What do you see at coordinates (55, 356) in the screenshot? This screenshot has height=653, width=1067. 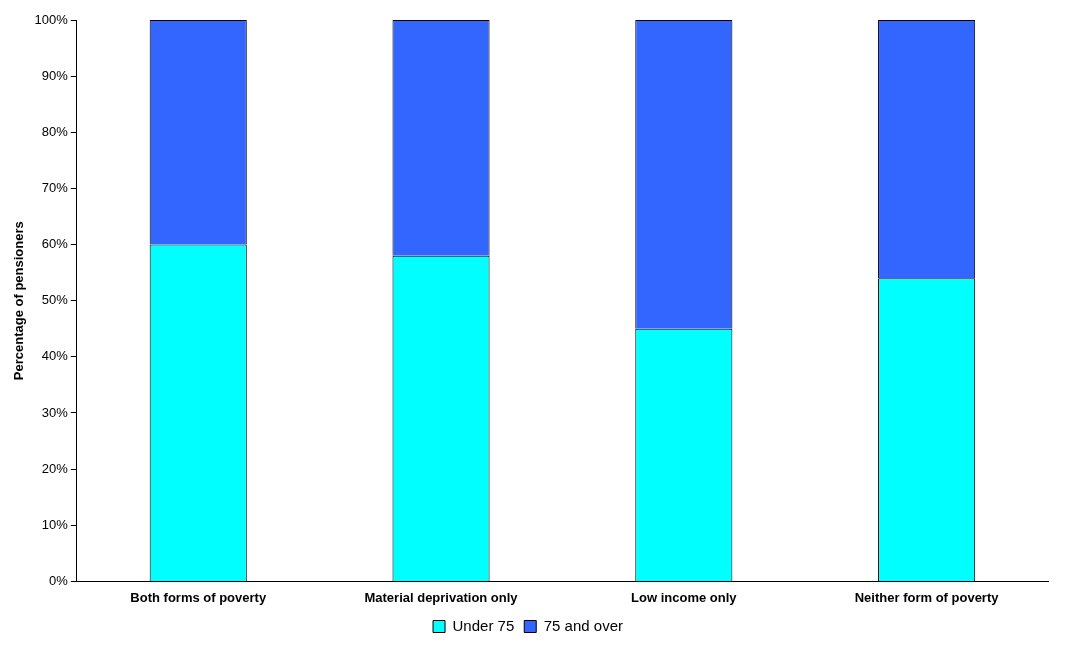 I see `y-tick-label: 40%` at bounding box center [55, 356].